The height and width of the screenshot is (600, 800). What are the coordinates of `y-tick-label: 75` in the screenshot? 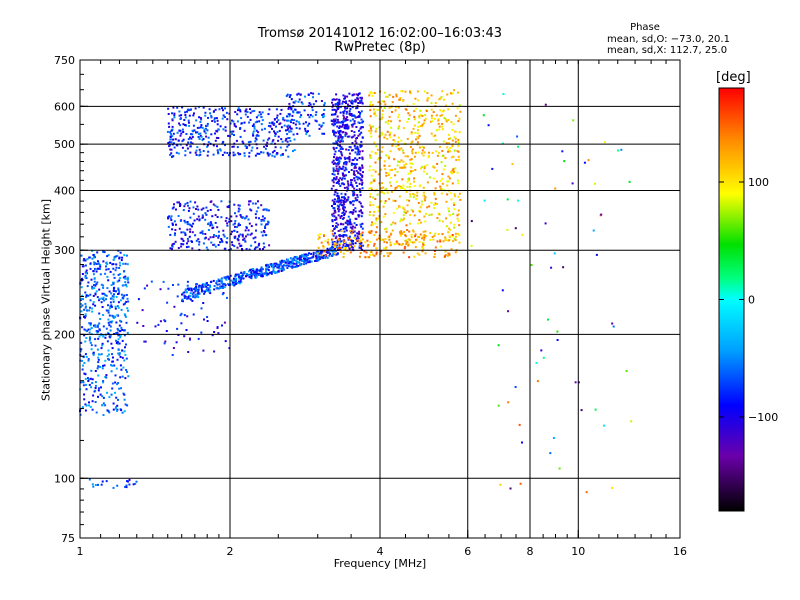 It's located at (68, 538).